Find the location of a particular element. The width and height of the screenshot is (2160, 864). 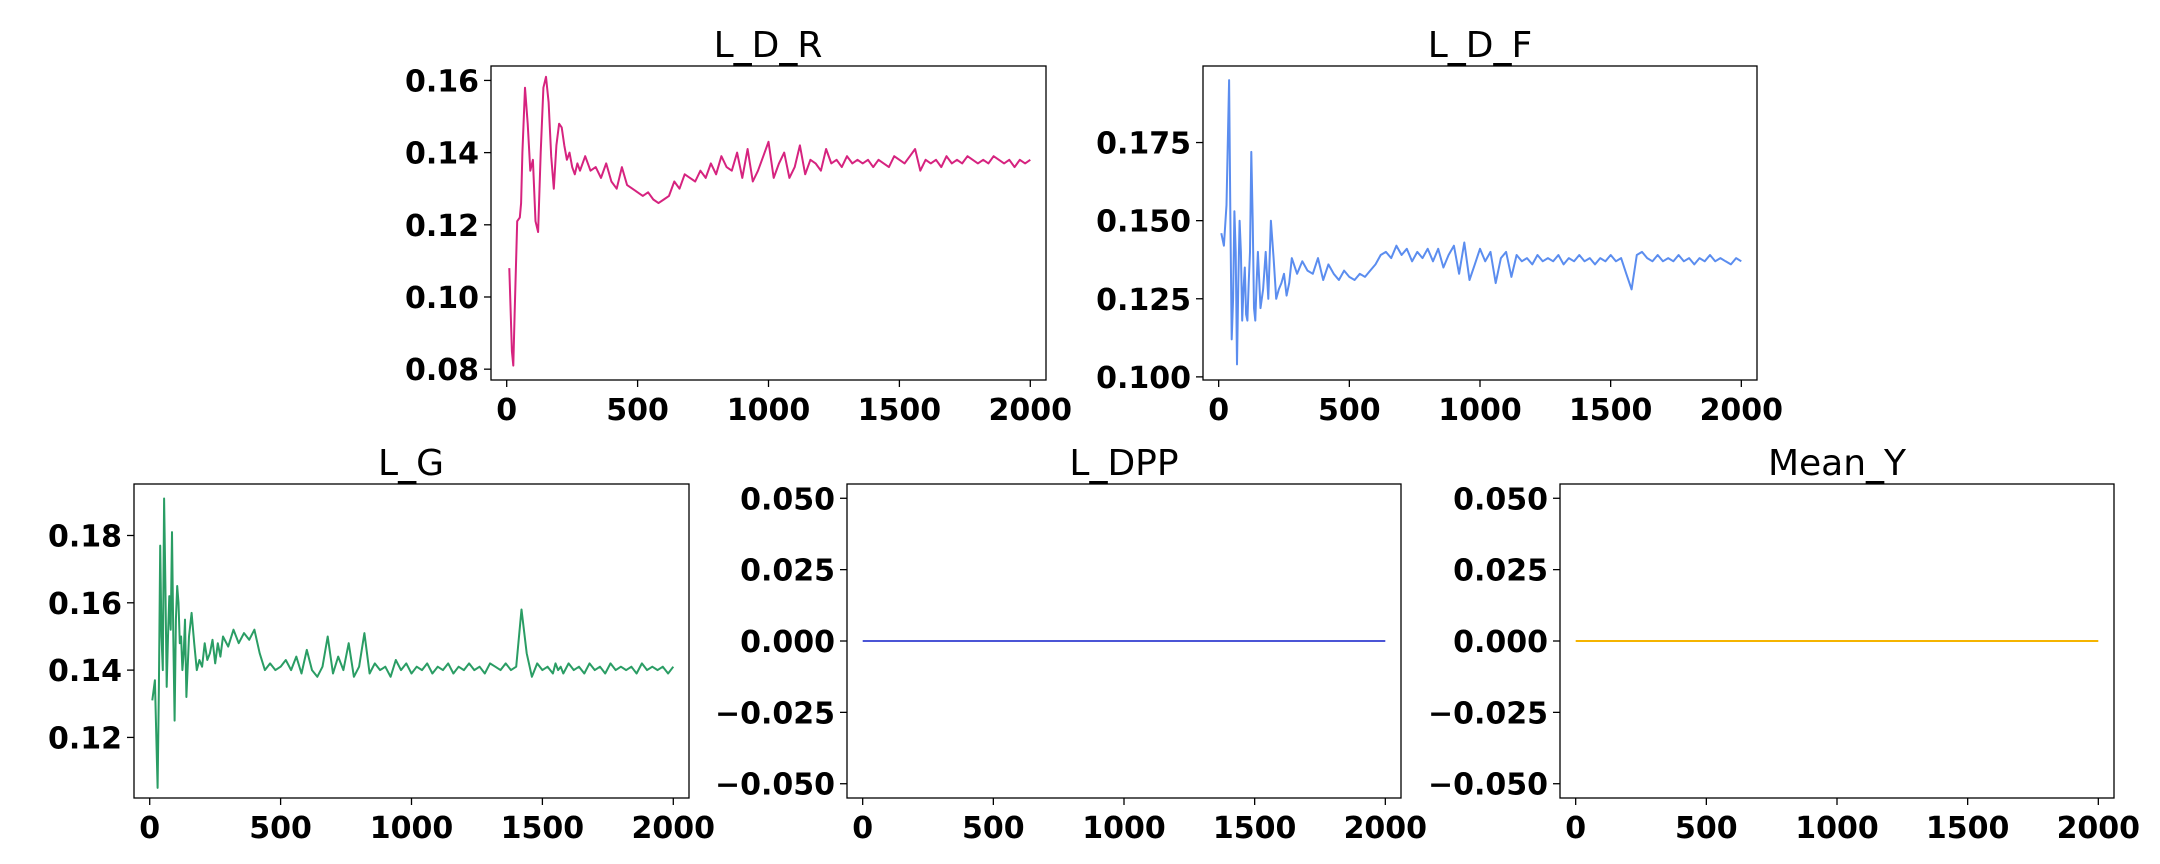

y-tick-label: 0.08 is located at coordinates (442, 370).